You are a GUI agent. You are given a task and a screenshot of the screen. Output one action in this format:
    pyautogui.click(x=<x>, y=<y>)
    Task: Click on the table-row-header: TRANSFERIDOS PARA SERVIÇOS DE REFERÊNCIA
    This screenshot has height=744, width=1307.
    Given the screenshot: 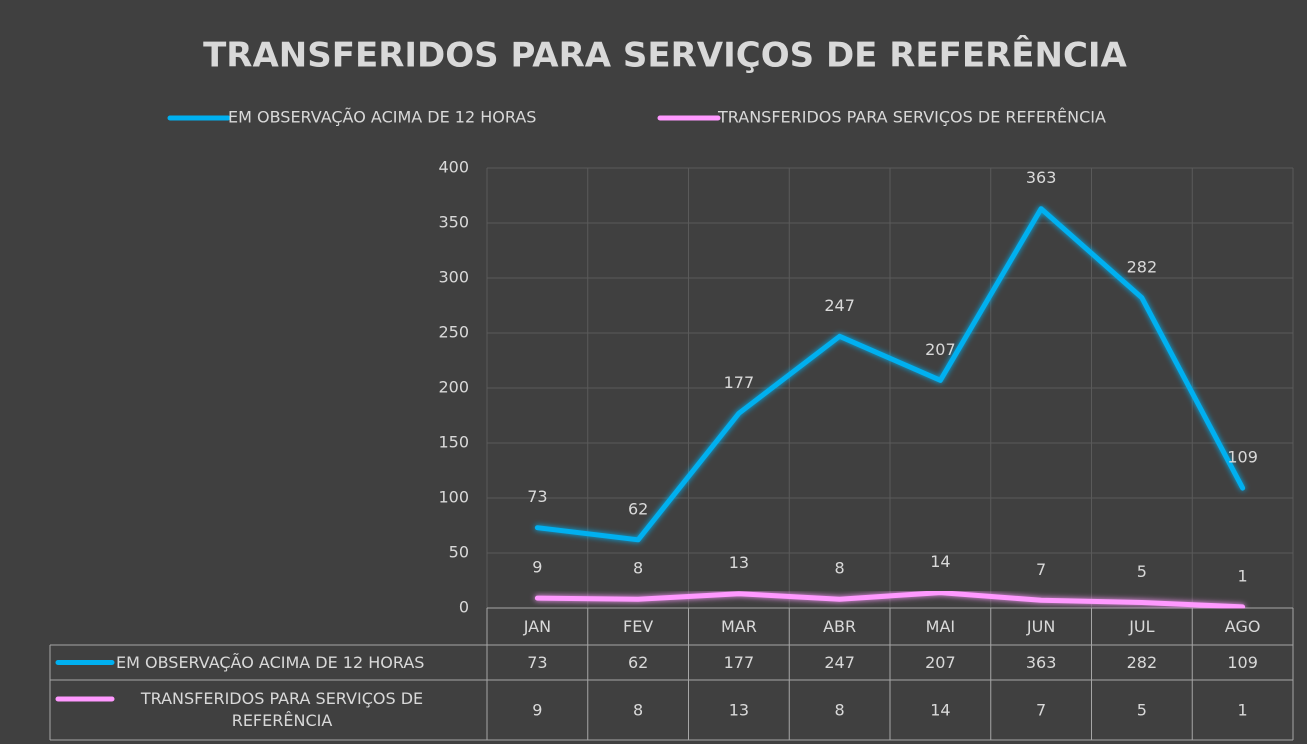 What is the action you would take?
    pyautogui.click(x=282, y=709)
    